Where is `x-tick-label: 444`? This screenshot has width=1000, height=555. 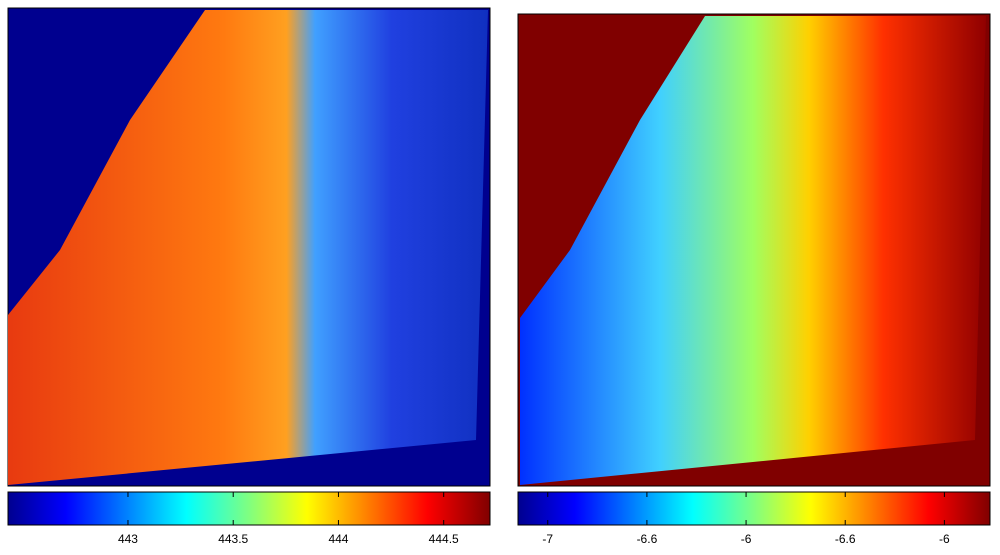
x-tick-label: 444 is located at coordinates (338, 539).